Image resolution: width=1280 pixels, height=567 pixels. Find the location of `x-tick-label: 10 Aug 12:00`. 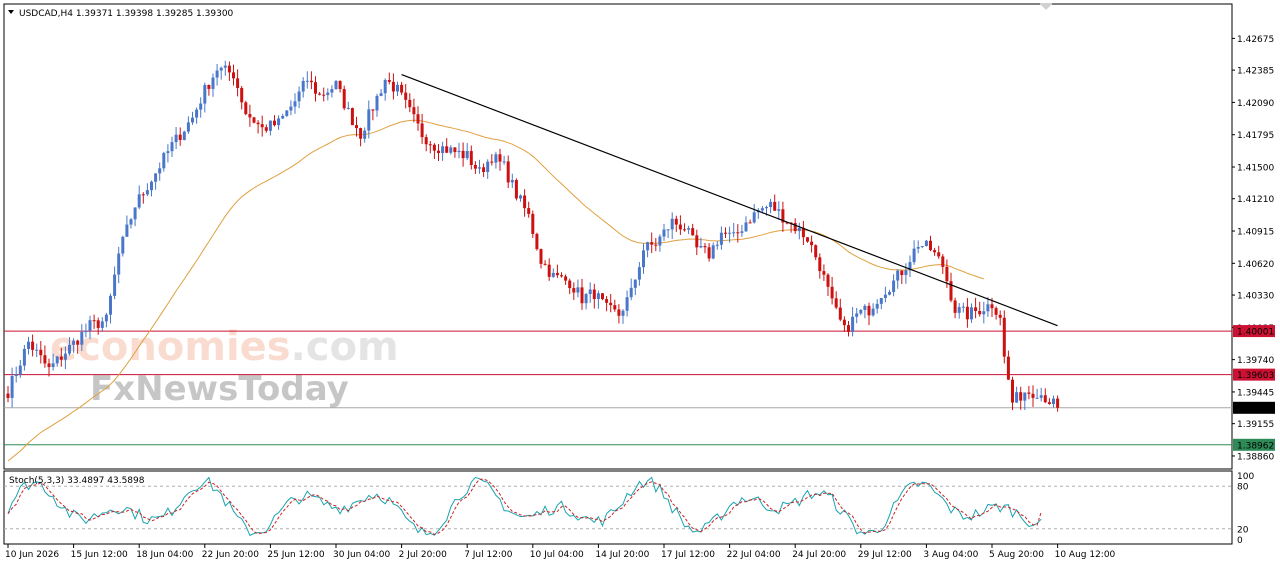

x-tick-label: 10 Aug 12:00 is located at coordinates (1085, 555).